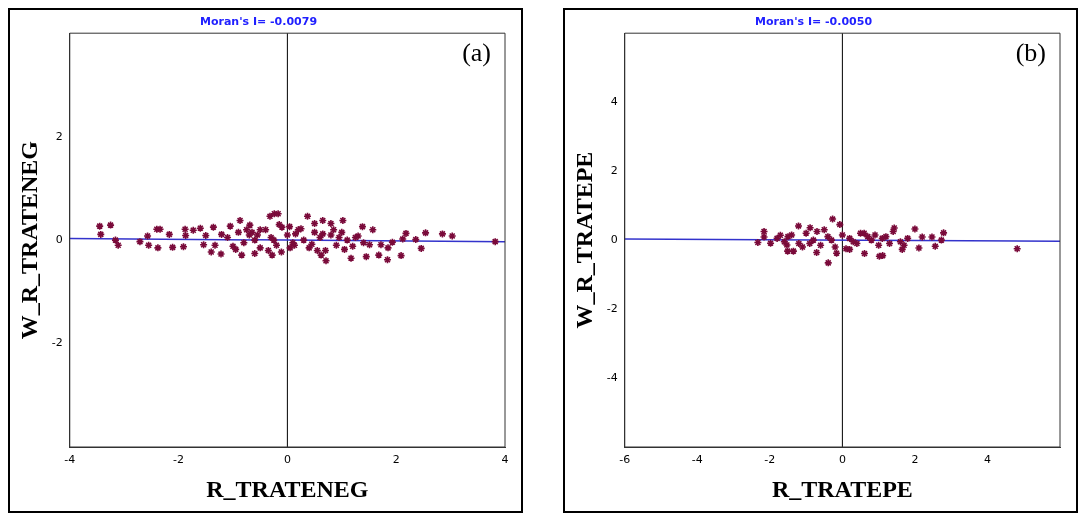 Image resolution: width=1078 pixels, height=524 pixels. Describe the element at coordinates (1030, 53) in the screenshot. I see `annotation: (b)` at that location.